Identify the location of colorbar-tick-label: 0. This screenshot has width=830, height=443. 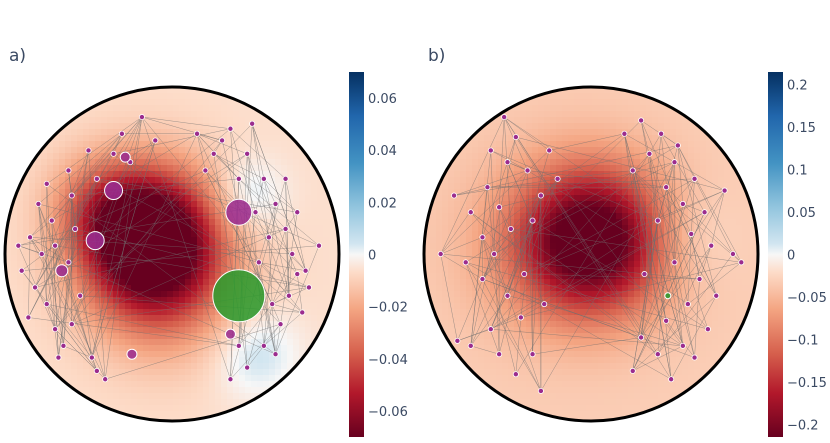
(372, 256).